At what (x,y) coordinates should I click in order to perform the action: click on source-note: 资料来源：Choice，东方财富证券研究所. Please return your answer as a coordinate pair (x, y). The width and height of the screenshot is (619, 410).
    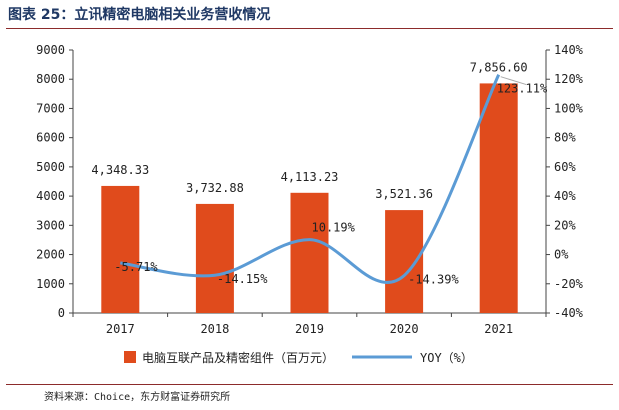
    Looking at the image, I should click on (137, 397).